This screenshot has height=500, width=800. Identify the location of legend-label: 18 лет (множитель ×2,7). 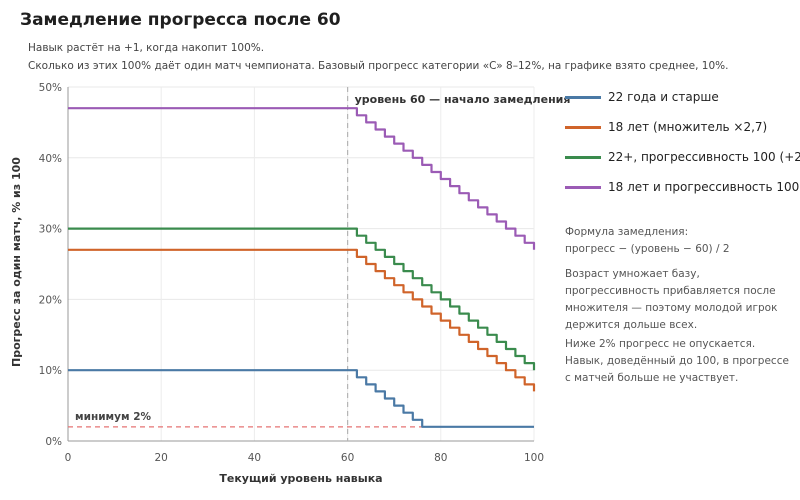
(688, 127).